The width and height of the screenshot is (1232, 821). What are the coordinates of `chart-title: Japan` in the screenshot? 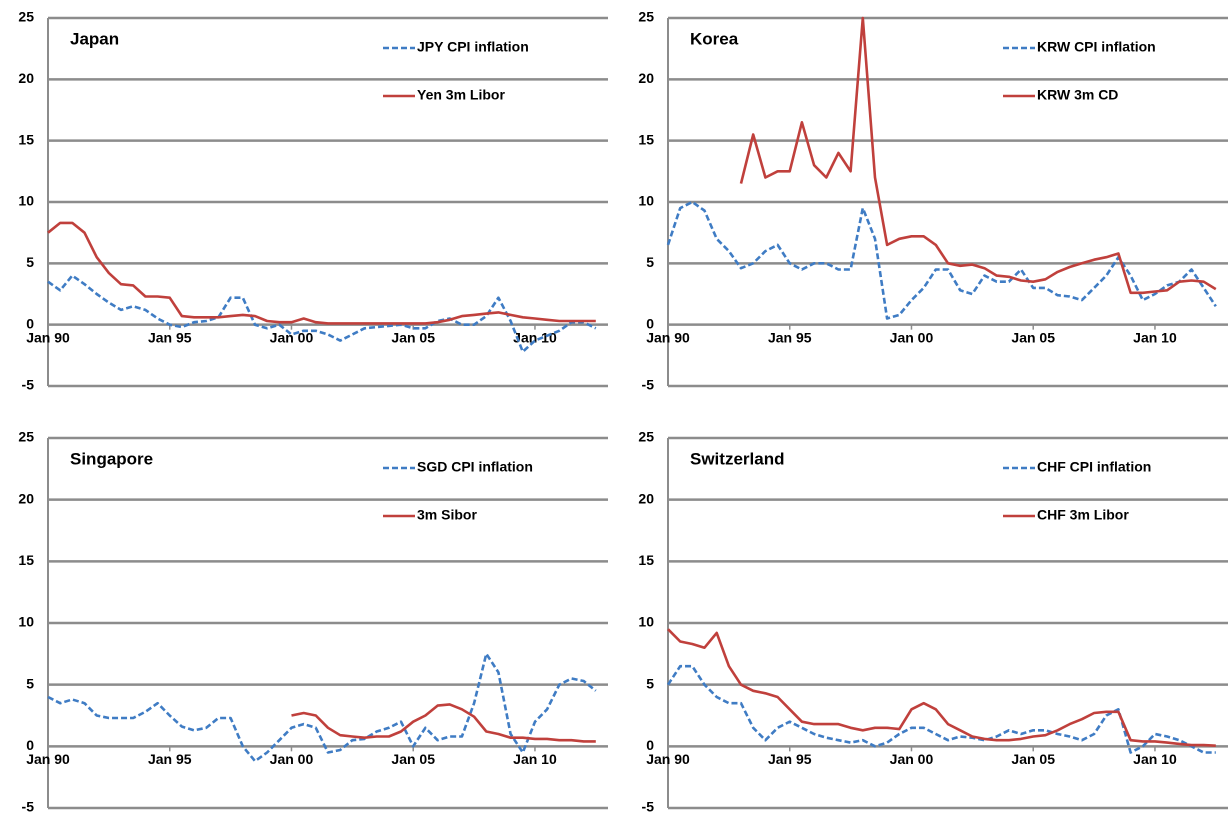 It's located at (94, 38).